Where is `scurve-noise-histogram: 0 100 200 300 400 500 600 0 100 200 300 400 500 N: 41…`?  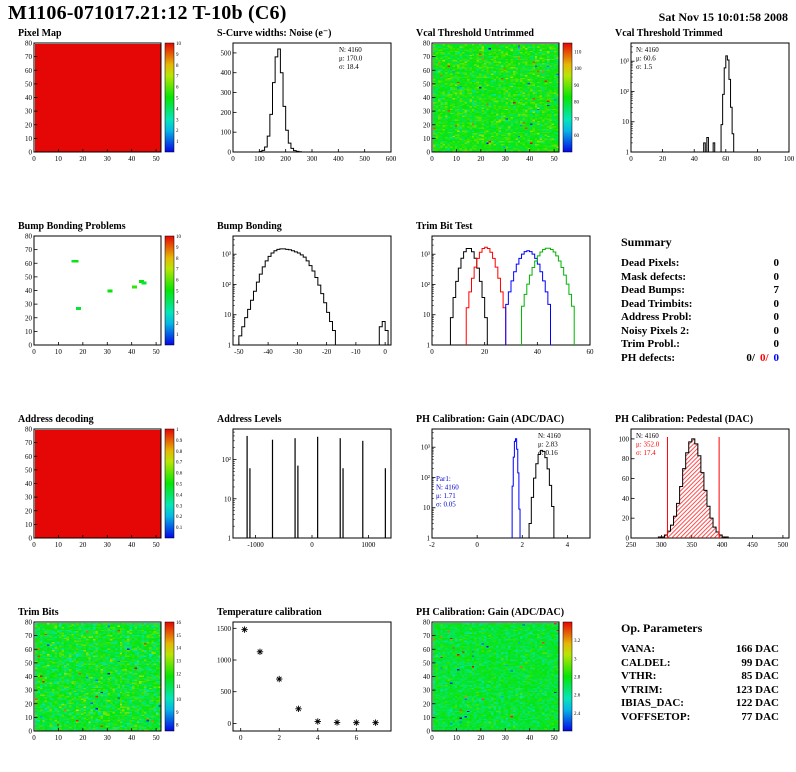
scurve-noise-histogram: 0 100 200 300 400 500 600 0 100 200 300 400 500 N: 41… is located at coordinates (303, 103).